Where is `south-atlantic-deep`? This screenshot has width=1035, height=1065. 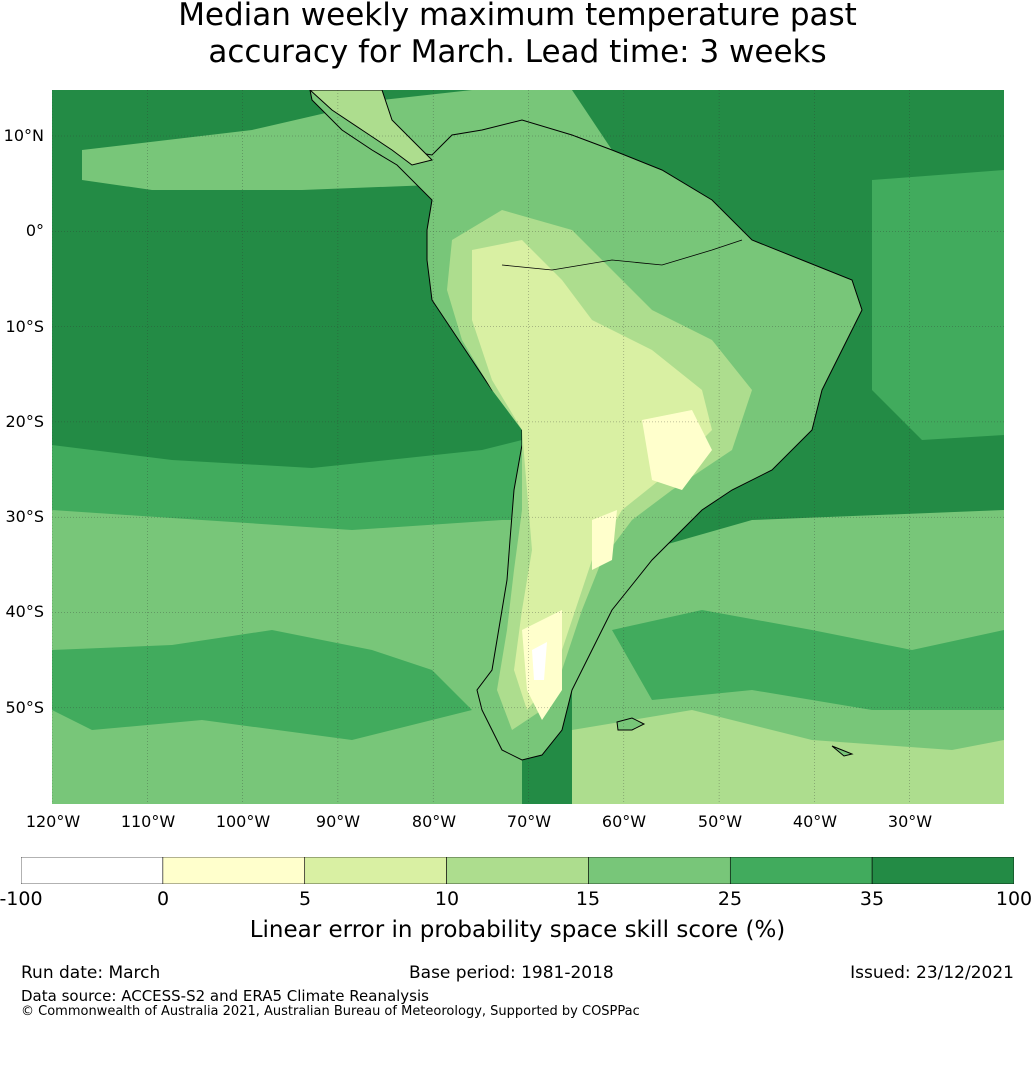
south-atlantic-deep is located at coordinates (808, 660).